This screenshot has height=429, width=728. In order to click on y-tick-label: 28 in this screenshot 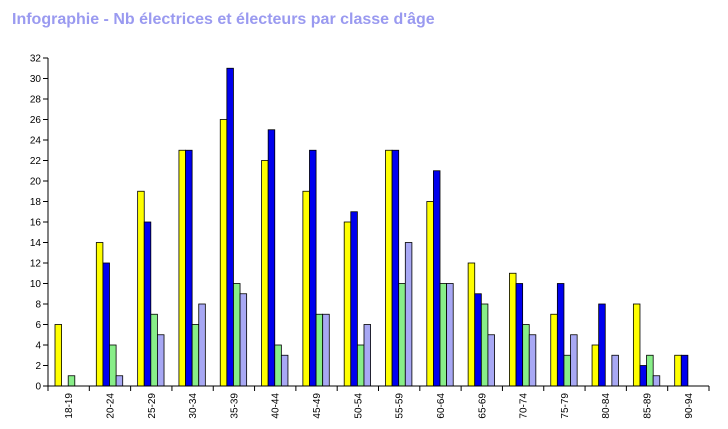, I will do `click(36, 100)`.